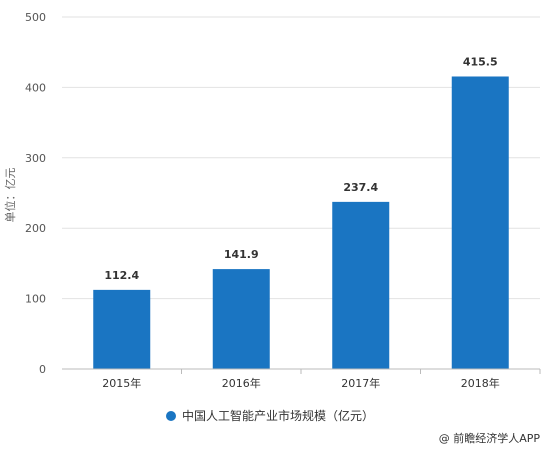 The width and height of the screenshot is (548, 452). What do you see at coordinates (35, 299) in the screenshot?
I see `y-tick-label: 100` at bounding box center [35, 299].